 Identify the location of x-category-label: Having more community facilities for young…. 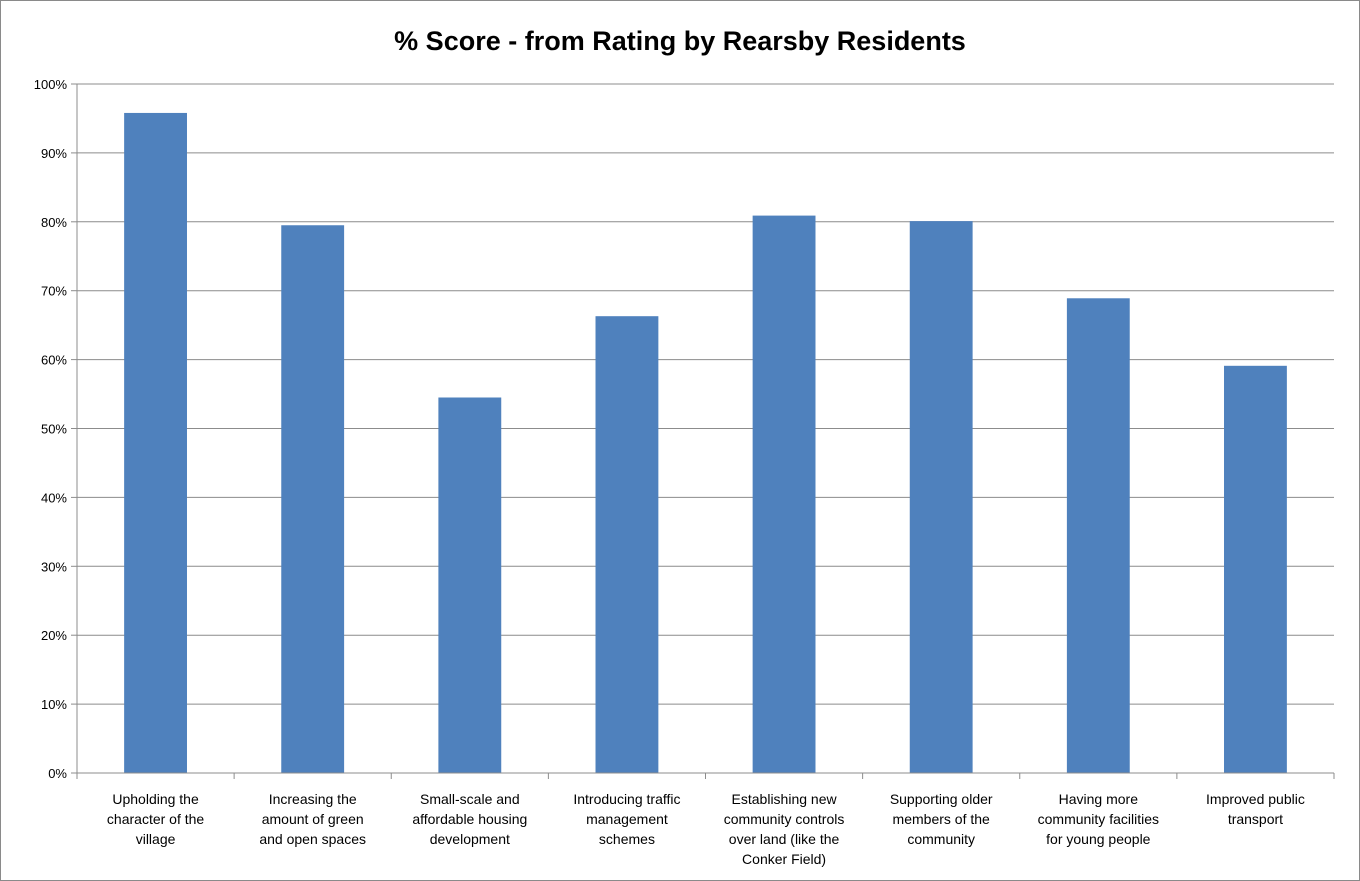
(1098, 819).